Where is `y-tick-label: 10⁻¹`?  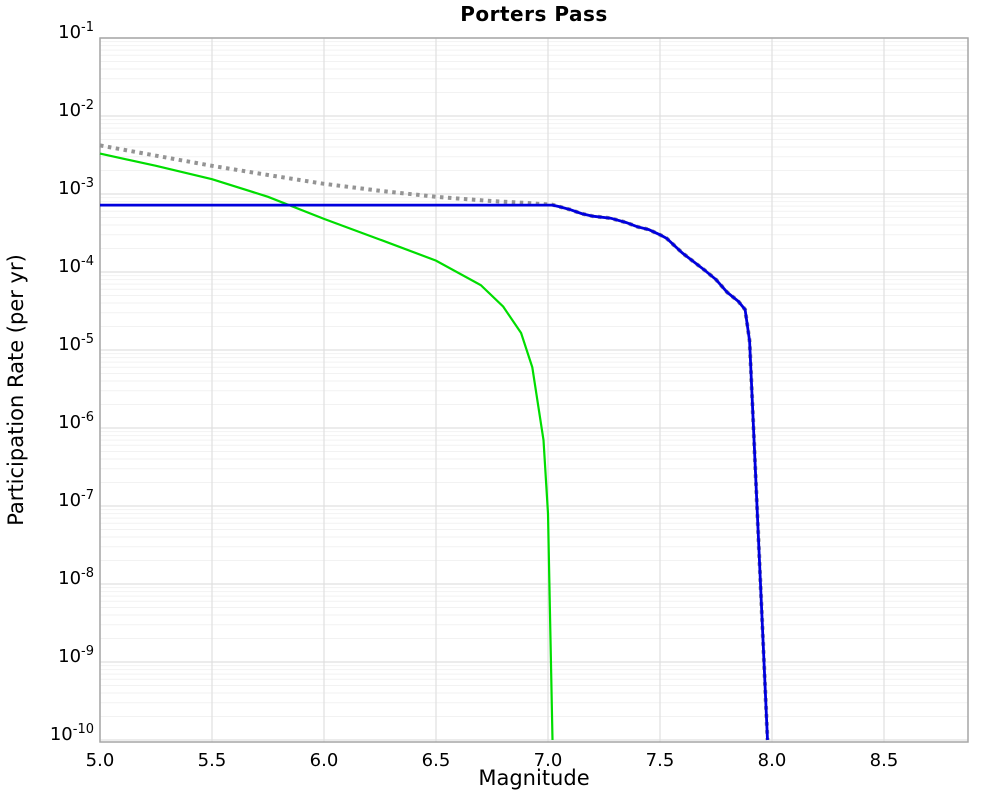
y-tick-label: 10⁻¹ is located at coordinates (76, 31).